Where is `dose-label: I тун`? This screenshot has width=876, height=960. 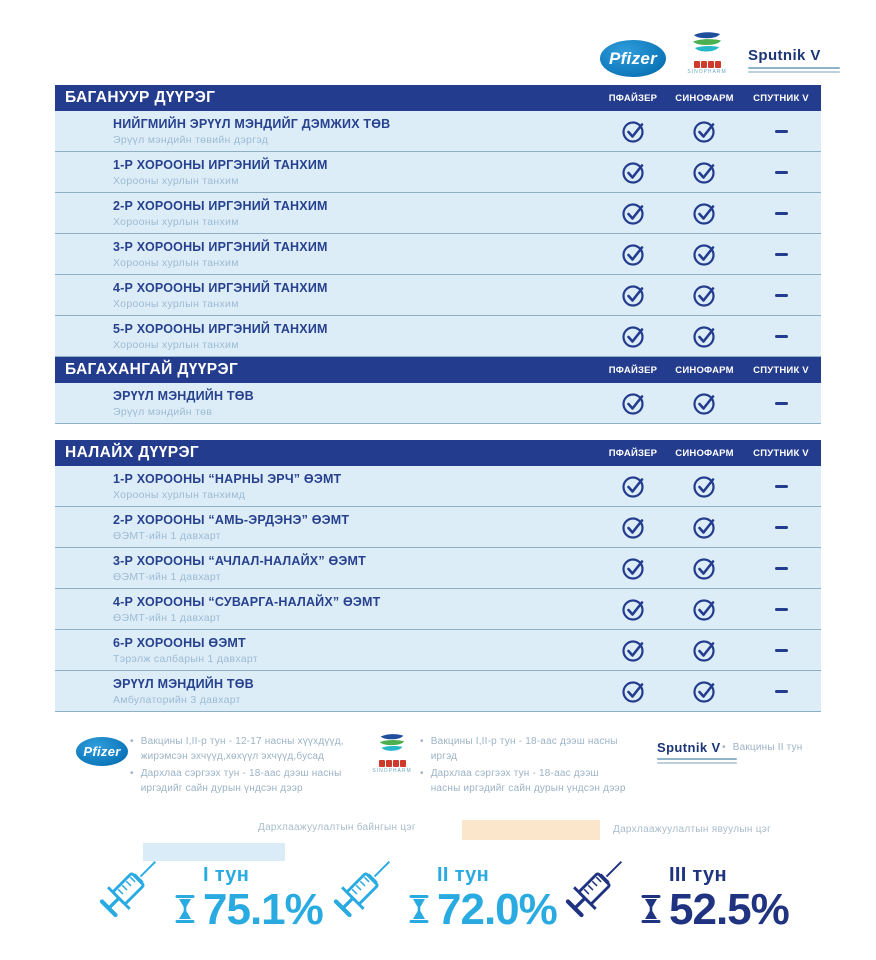 dose-label: I тун is located at coordinates (226, 875).